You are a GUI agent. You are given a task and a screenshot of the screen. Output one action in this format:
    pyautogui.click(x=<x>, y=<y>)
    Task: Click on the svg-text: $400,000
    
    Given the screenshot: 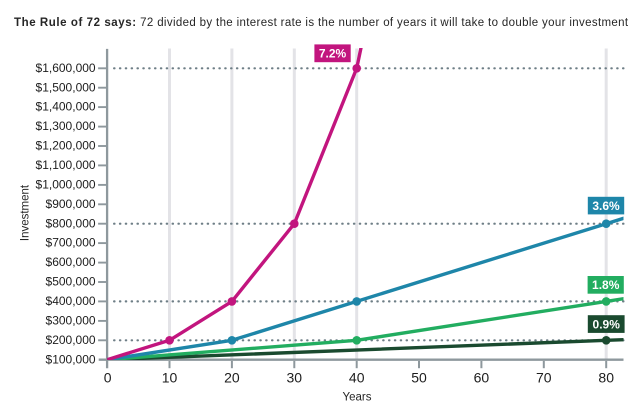 What is the action you would take?
    pyautogui.click(x=71, y=301)
    